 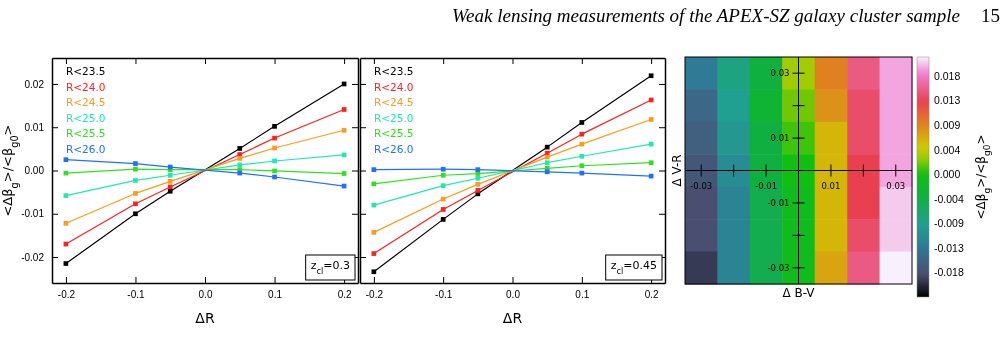 What do you see at coordinates (949, 223) in the screenshot?
I see `color-bar-label: -0.009` at bounding box center [949, 223].